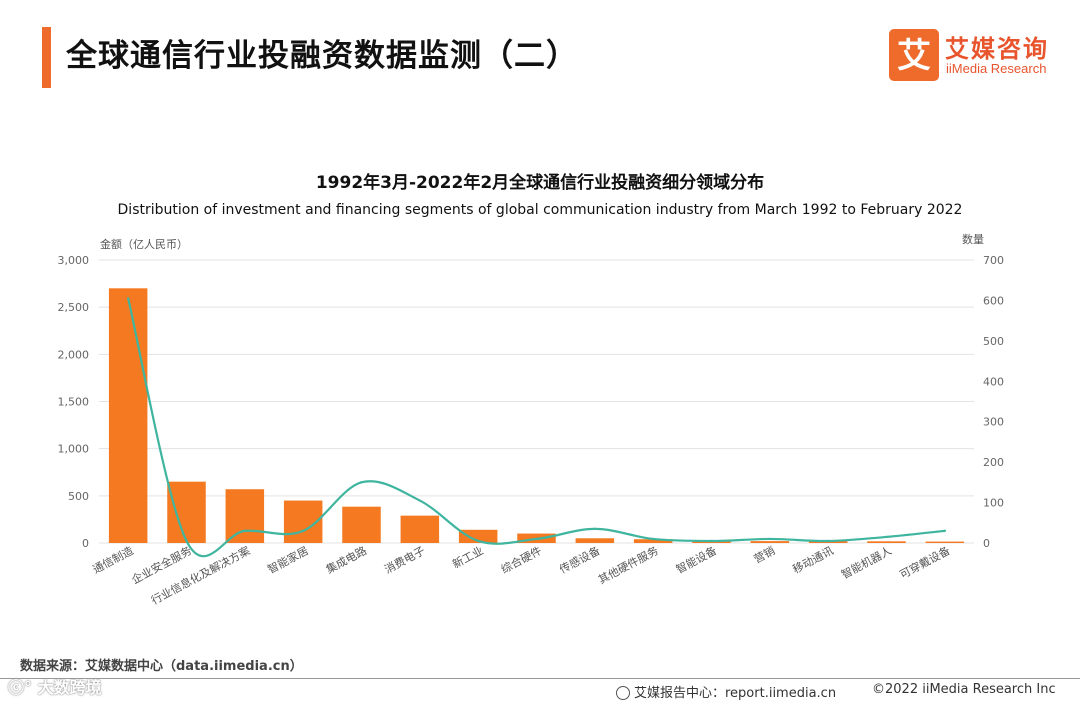 Image resolution: width=1080 pixels, height=703 pixels. Describe the element at coordinates (322, 56) in the screenshot. I see `page-title: 全球通信行业投融资数据监测（二）` at that location.